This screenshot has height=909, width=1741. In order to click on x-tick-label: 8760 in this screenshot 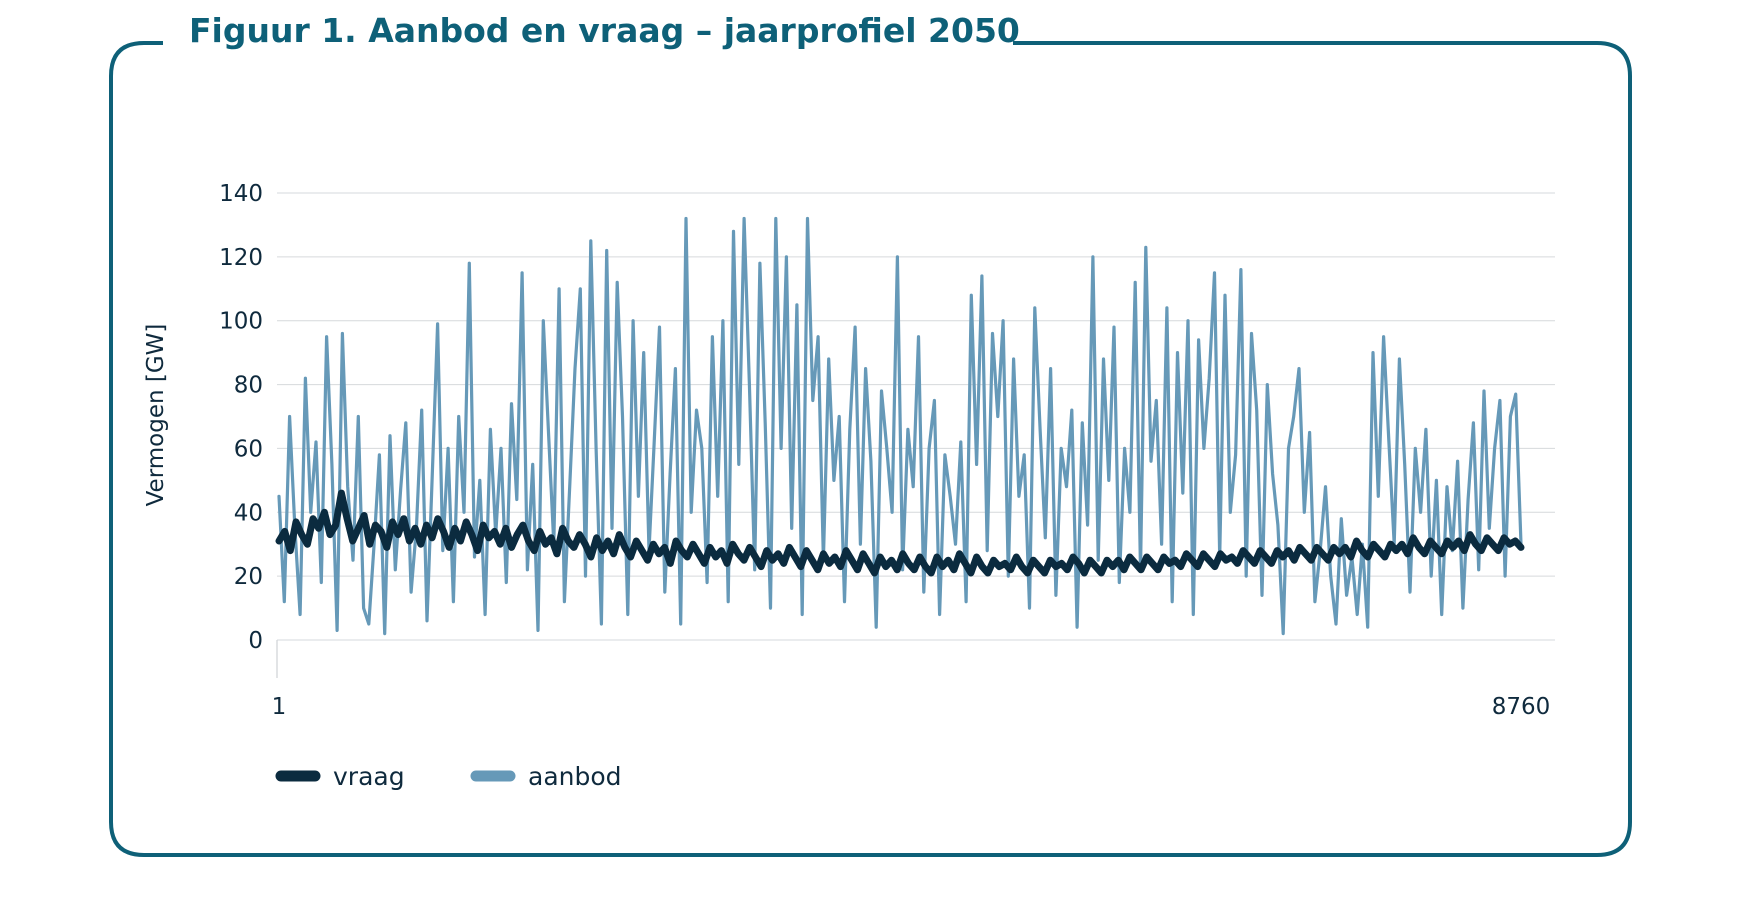, I will do `click(1521, 707)`.